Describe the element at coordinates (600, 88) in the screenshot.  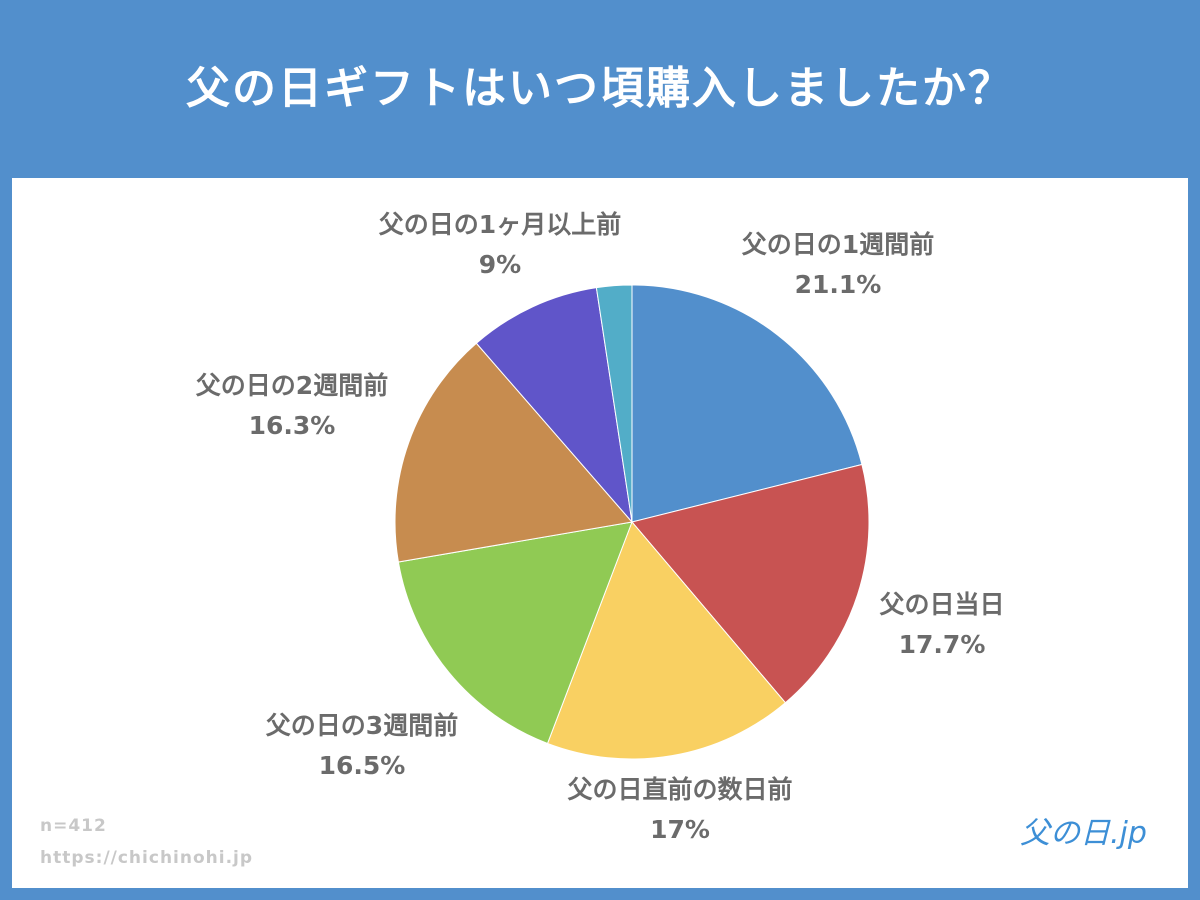
I see `chart-title: 父の日ギフトはいつ頃購入しましたか？` at that location.